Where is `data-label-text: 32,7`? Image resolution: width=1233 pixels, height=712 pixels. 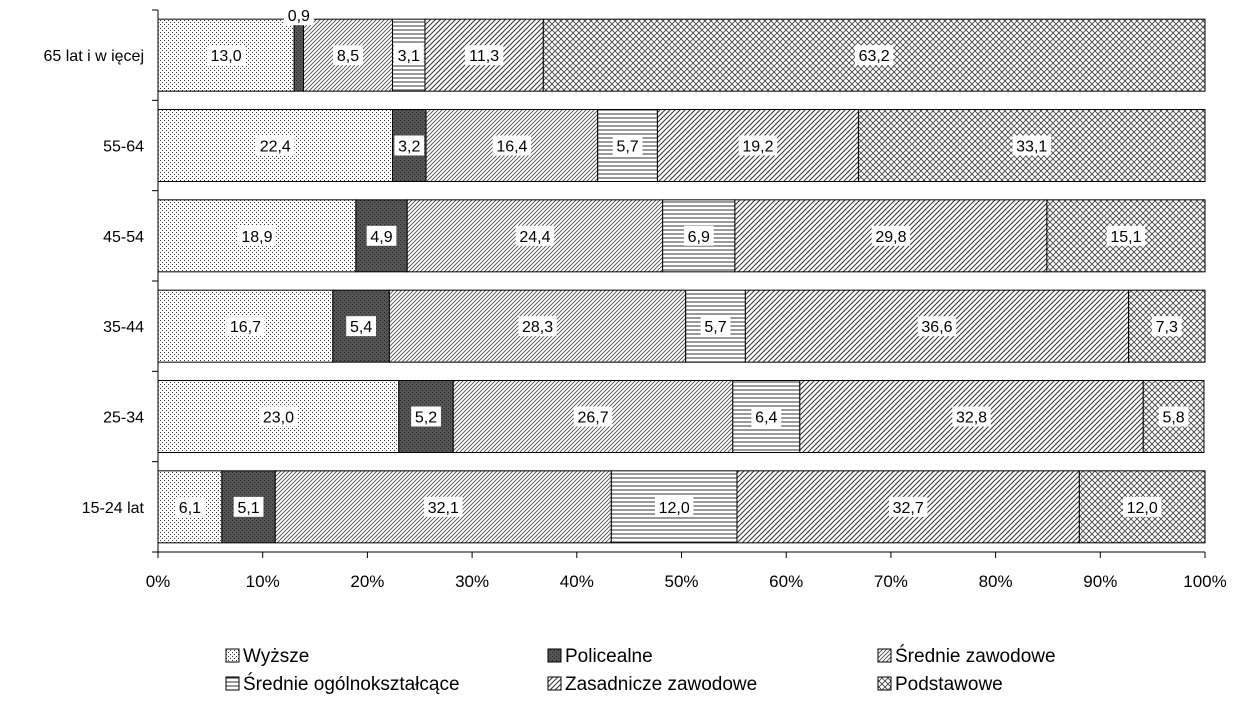
data-label-text: 32,7 is located at coordinates (908, 508).